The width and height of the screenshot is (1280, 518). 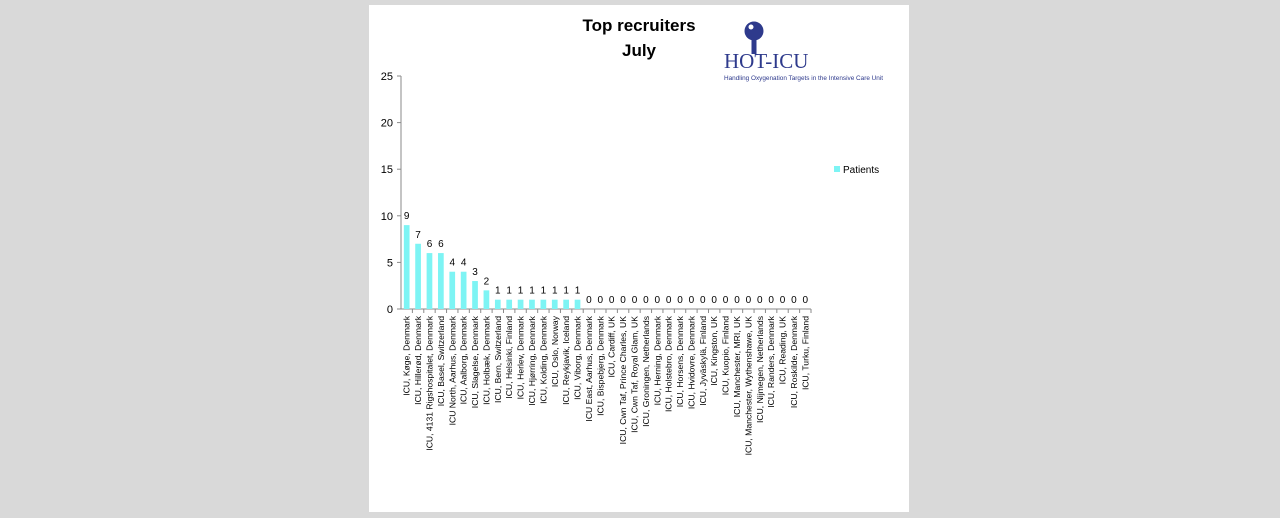 What do you see at coordinates (441, 361) in the screenshot?
I see `category-label: ICU, Basel, Switzerland` at bounding box center [441, 361].